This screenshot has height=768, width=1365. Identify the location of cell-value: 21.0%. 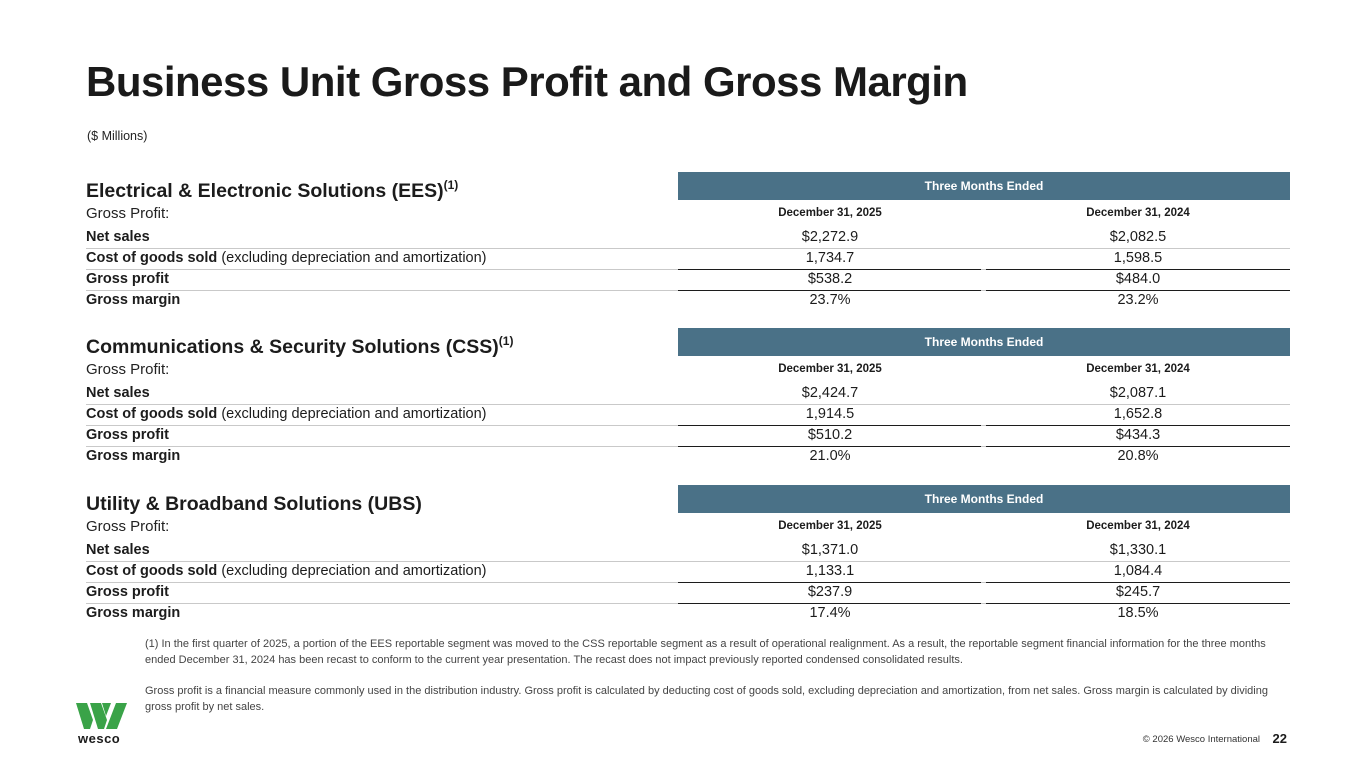
(830, 456).